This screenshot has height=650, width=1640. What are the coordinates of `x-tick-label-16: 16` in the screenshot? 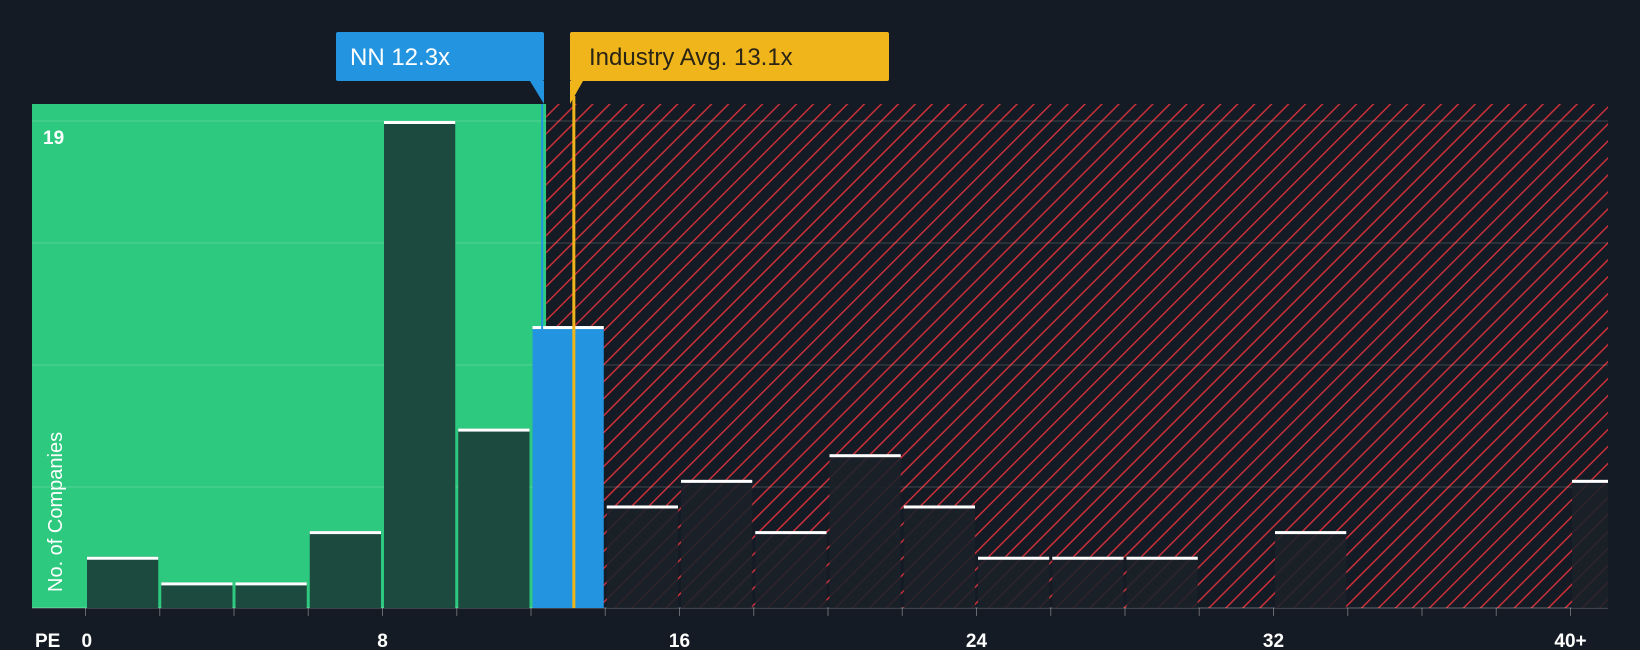 It's located at (679, 640).